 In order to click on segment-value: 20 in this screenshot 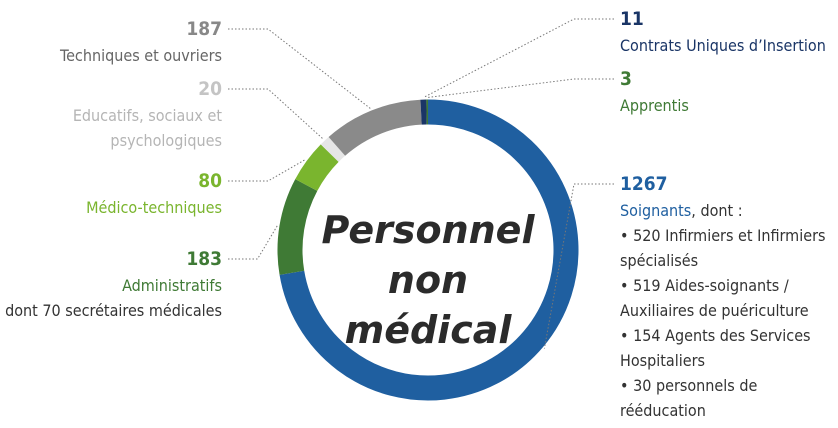, I will do `click(210, 89)`.